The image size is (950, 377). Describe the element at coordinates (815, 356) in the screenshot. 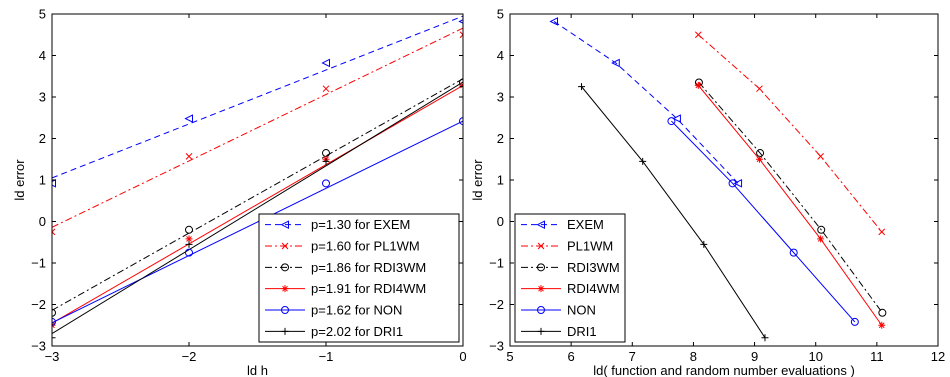

I see `x-tick-label: 10` at that location.